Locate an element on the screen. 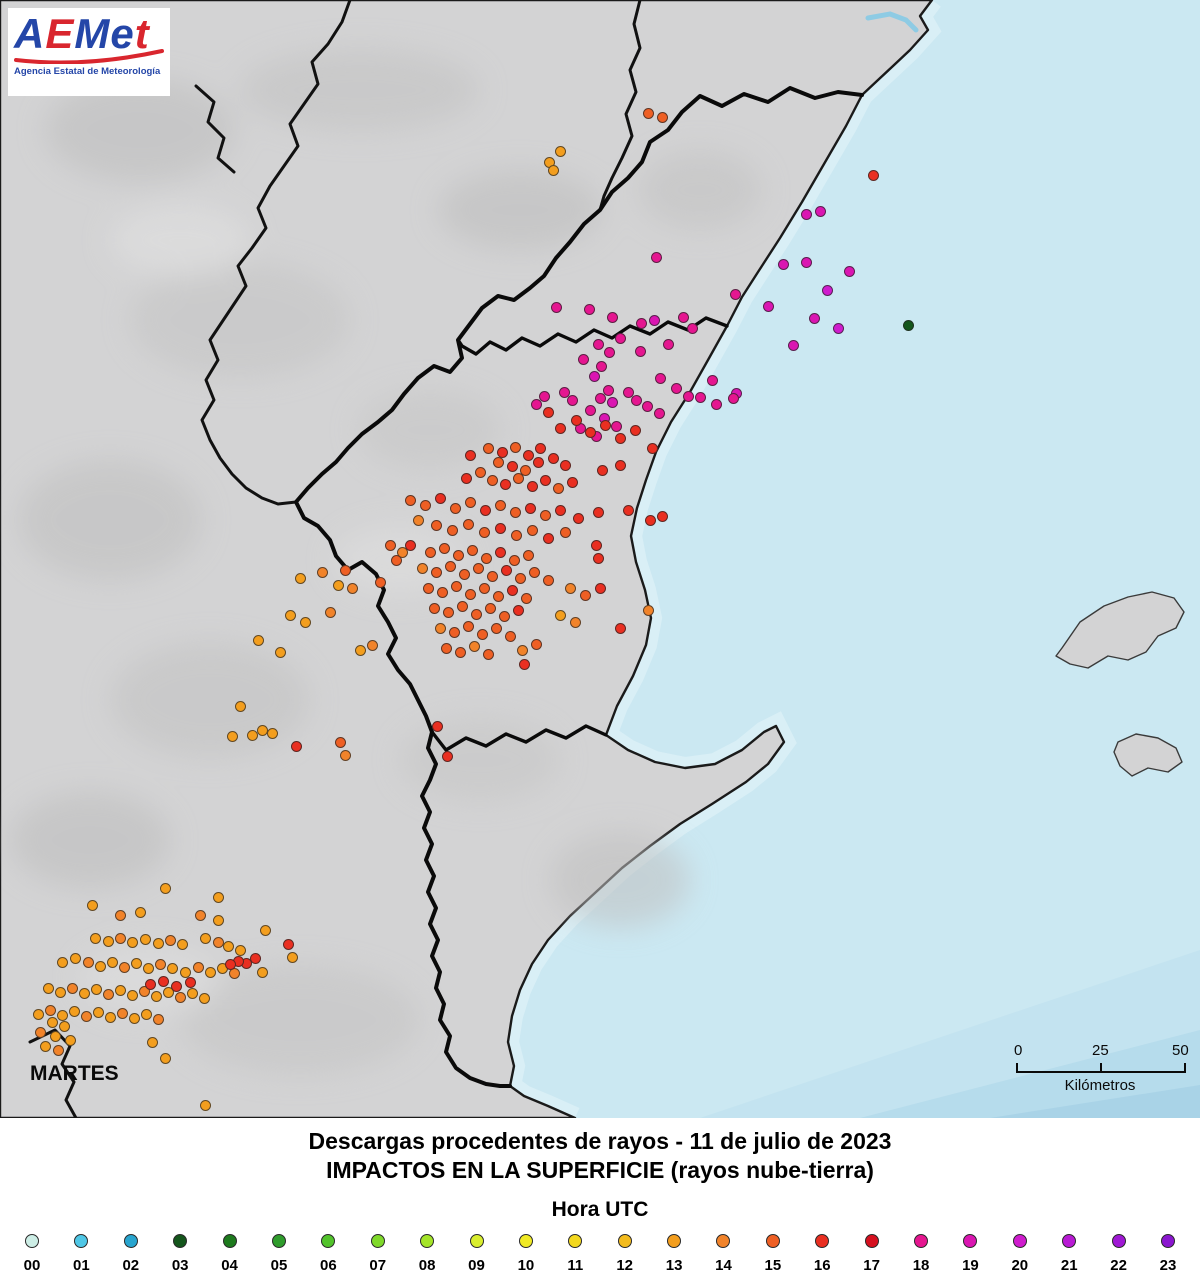  legend-hour-label: 01 is located at coordinates (81, 1265).